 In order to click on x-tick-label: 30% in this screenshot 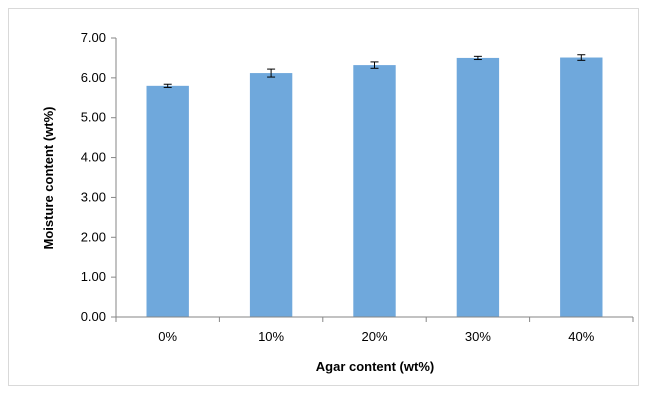, I will do `click(478, 336)`.